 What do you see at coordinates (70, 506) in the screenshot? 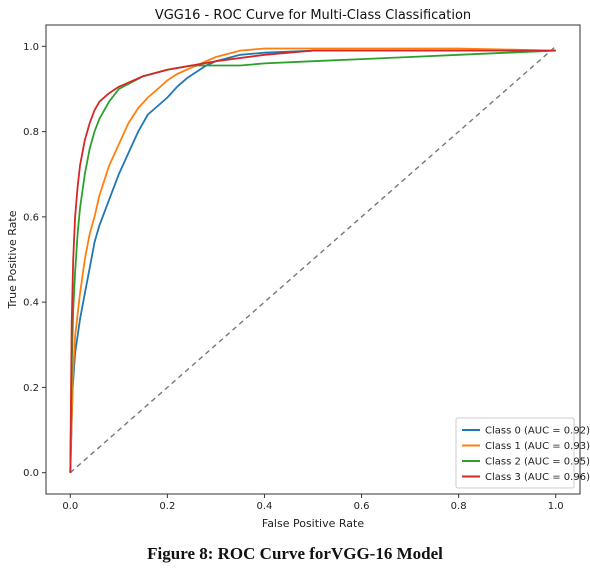
I see `x-tick-label: 0.0` at bounding box center [70, 506].